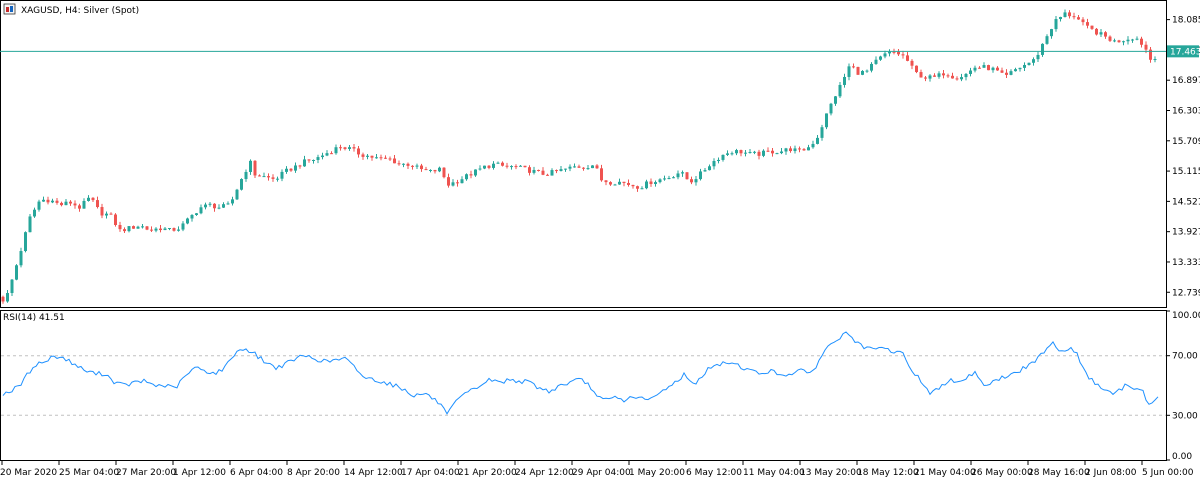 The height and width of the screenshot is (481, 1200). I want to click on time-tick-label: 1 May 20:00, so click(657, 473).